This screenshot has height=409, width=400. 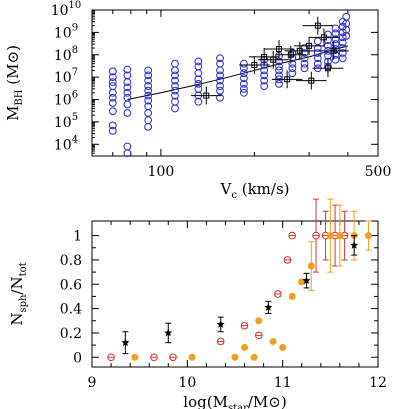 What do you see at coordinates (66, 99) in the screenshot?
I see `top-y-tick-label: 10⁶` at bounding box center [66, 99].